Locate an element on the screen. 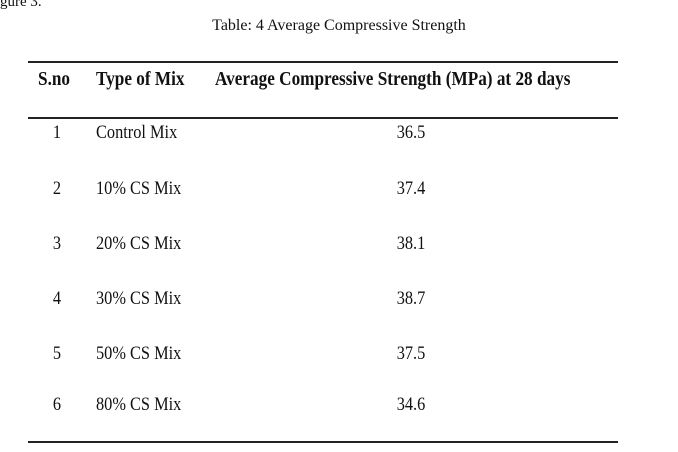 The width and height of the screenshot is (678, 452). row-strength-value: 37.4 is located at coordinates (411, 188).